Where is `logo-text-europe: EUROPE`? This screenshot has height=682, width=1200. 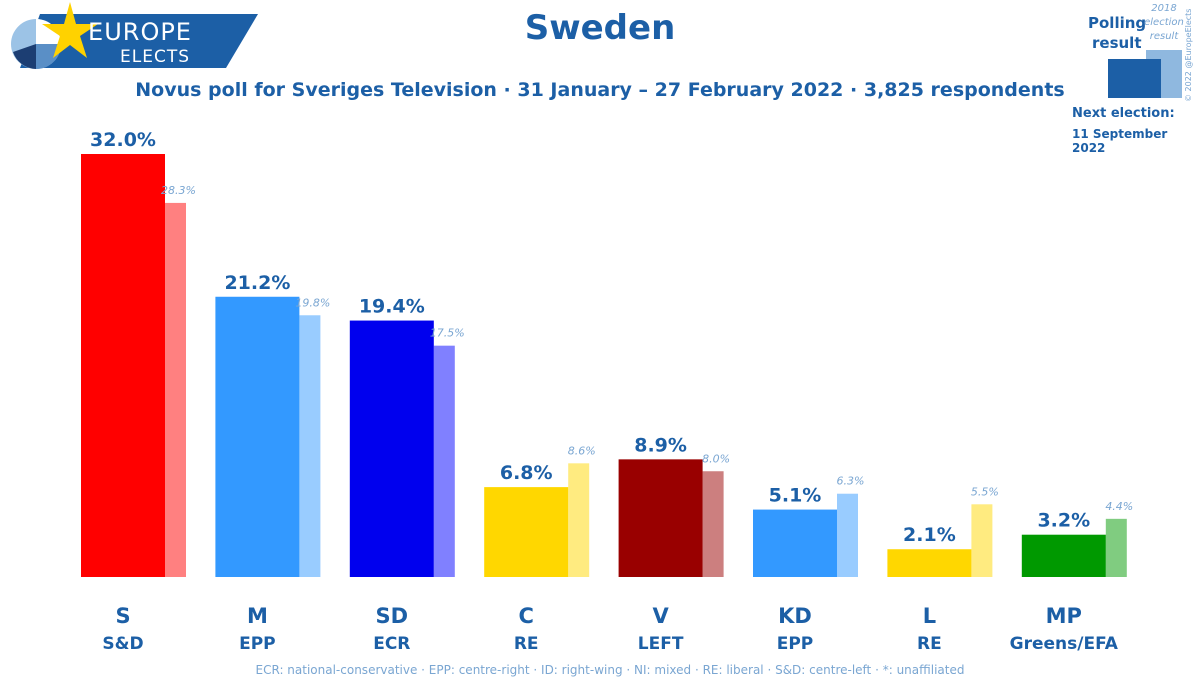 logo-text-europe: EUROPE is located at coordinates (140, 32).